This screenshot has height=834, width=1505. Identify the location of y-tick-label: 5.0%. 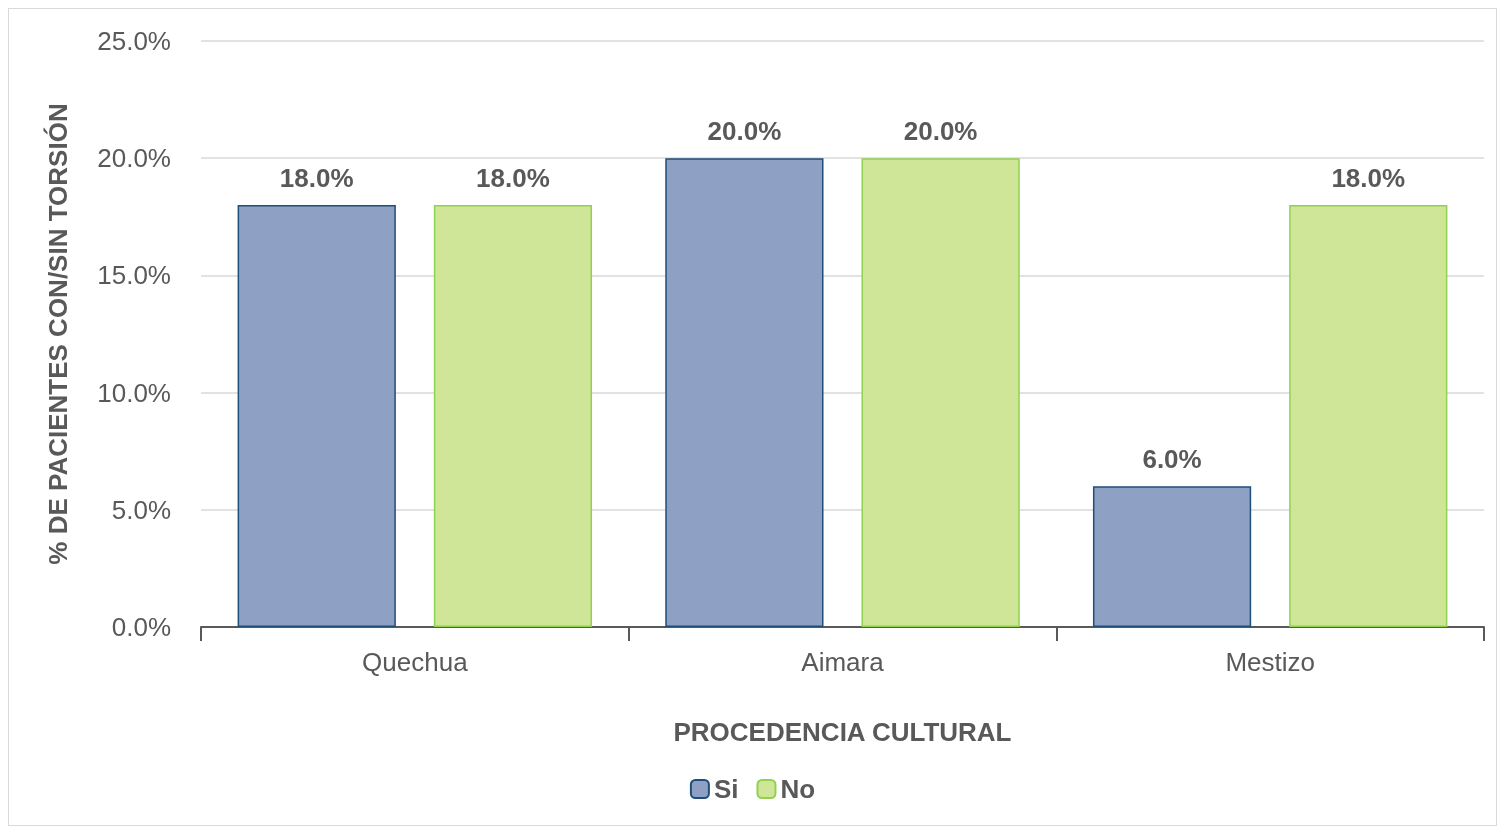
(141, 509).